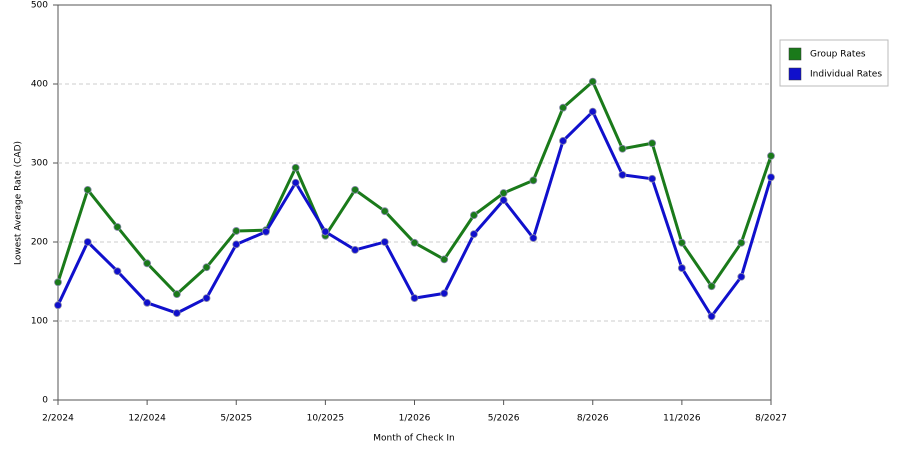 The width and height of the screenshot is (900, 450). Describe the element at coordinates (415, 419) in the screenshot. I see `x-tick-label: 1/2026` at that location.